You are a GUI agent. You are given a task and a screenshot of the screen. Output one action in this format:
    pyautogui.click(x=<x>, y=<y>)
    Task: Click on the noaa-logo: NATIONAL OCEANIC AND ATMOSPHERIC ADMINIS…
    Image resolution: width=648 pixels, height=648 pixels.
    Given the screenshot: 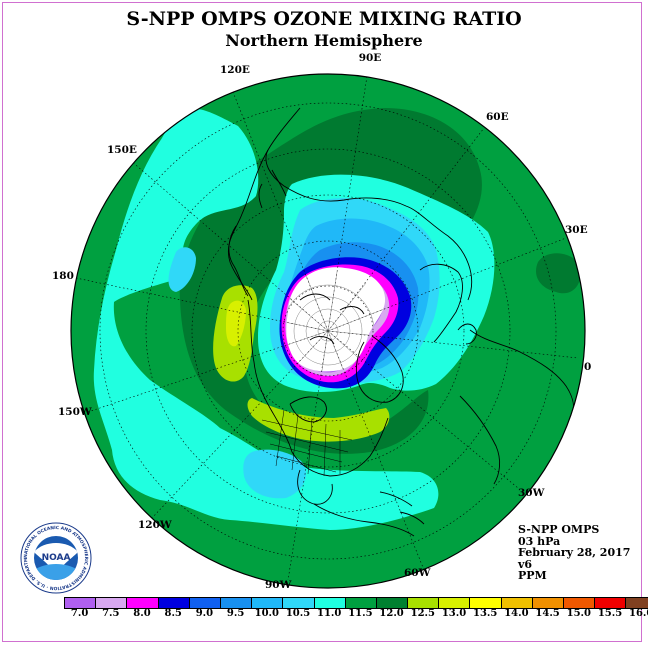 What is the action you would take?
    pyautogui.click(x=56, y=558)
    